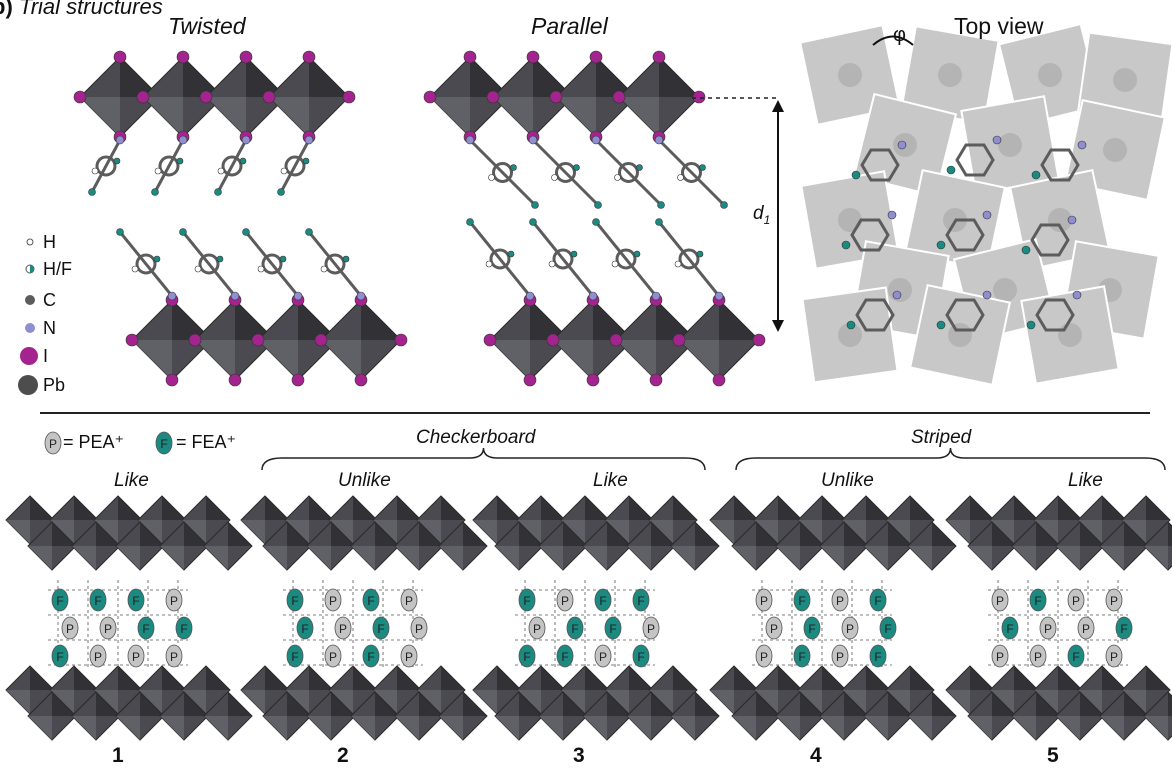  What do you see at coordinates (30, 242) in the screenshot?
I see `h-icon` at bounding box center [30, 242].